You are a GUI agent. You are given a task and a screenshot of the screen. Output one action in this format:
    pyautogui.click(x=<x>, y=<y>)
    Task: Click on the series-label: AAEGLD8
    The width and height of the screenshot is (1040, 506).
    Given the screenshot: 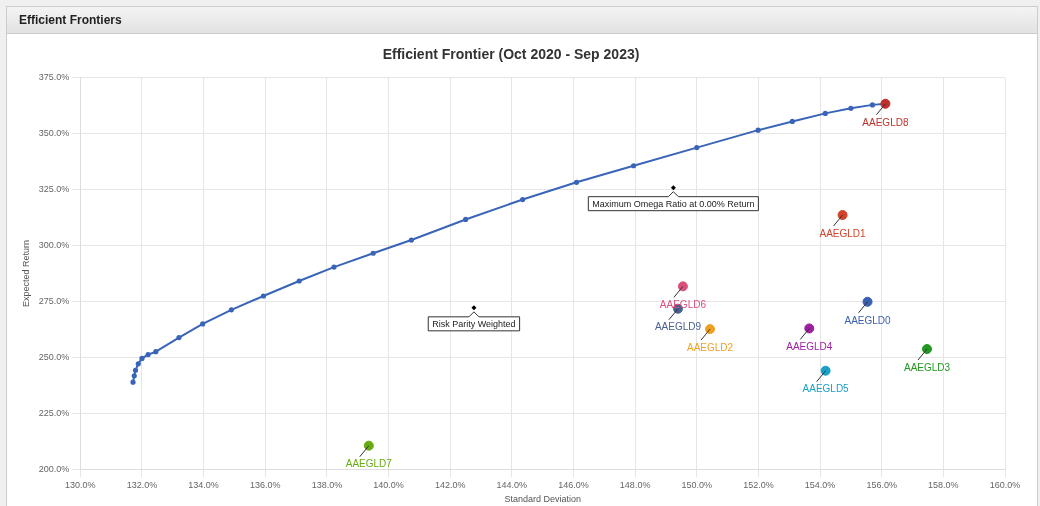 What is the action you would take?
    pyautogui.click(x=885, y=122)
    